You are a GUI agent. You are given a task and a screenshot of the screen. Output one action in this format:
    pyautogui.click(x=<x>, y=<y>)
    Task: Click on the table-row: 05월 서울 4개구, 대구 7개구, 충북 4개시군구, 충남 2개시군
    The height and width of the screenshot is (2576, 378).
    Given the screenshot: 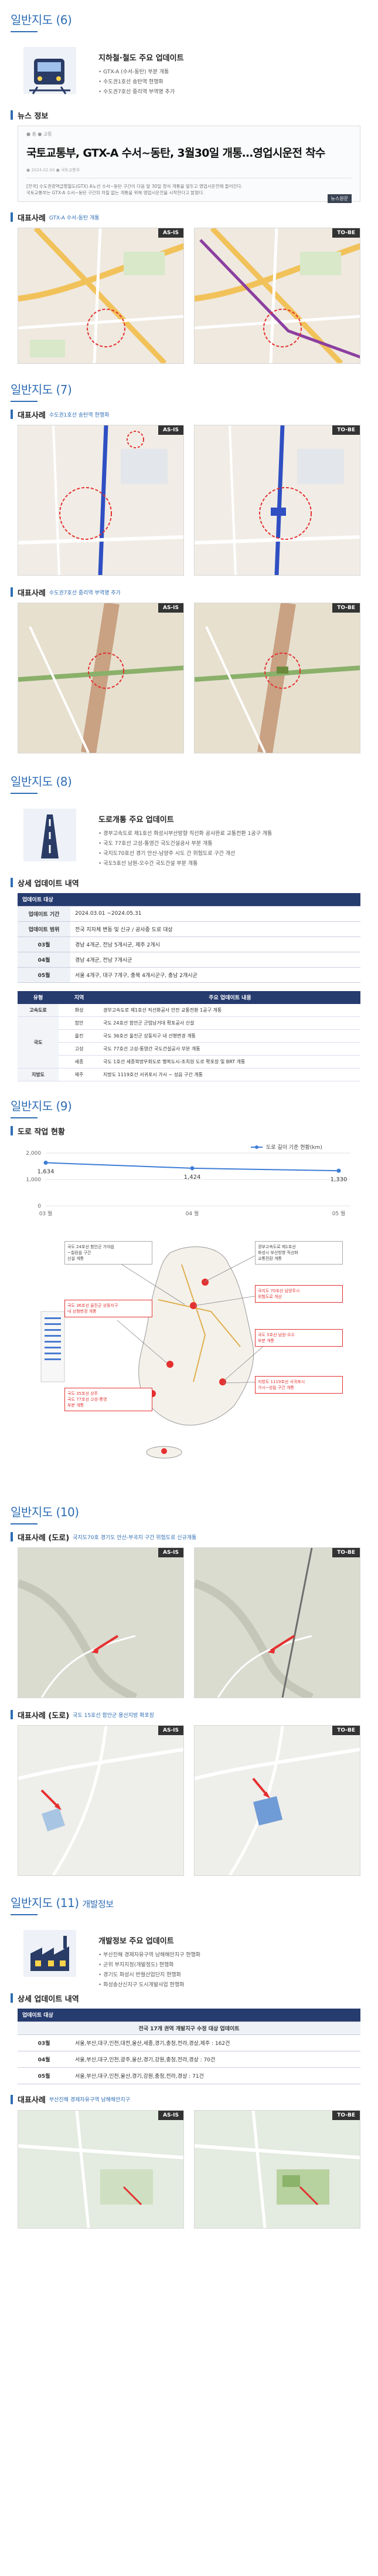 What is the action you would take?
    pyautogui.click(x=189, y=975)
    